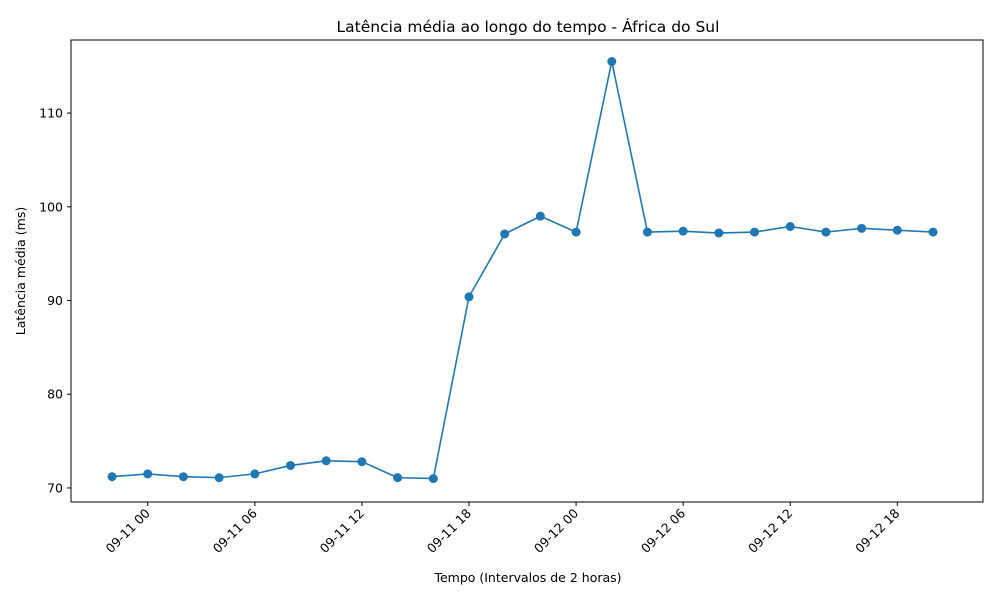 Image resolution: width=1000 pixels, height=600 pixels. Describe the element at coordinates (770, 531) in the screenshot. I see `x-tick-label: 09-12 12` at that location.